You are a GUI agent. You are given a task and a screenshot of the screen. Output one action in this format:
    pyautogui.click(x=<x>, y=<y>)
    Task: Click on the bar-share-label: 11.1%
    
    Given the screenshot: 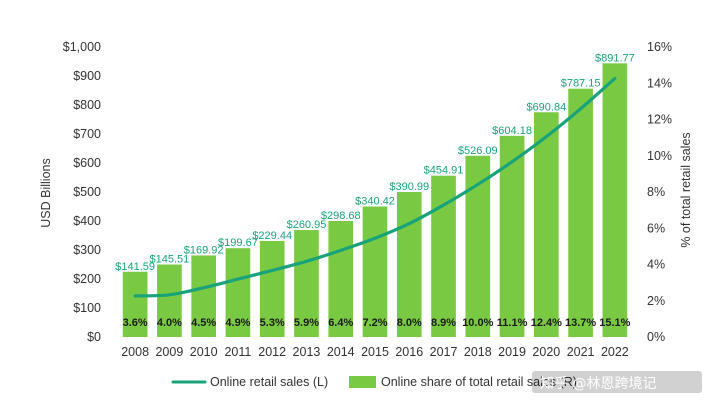 What is the action you would take?
    pyautogui.click(x=512, y=323)
    